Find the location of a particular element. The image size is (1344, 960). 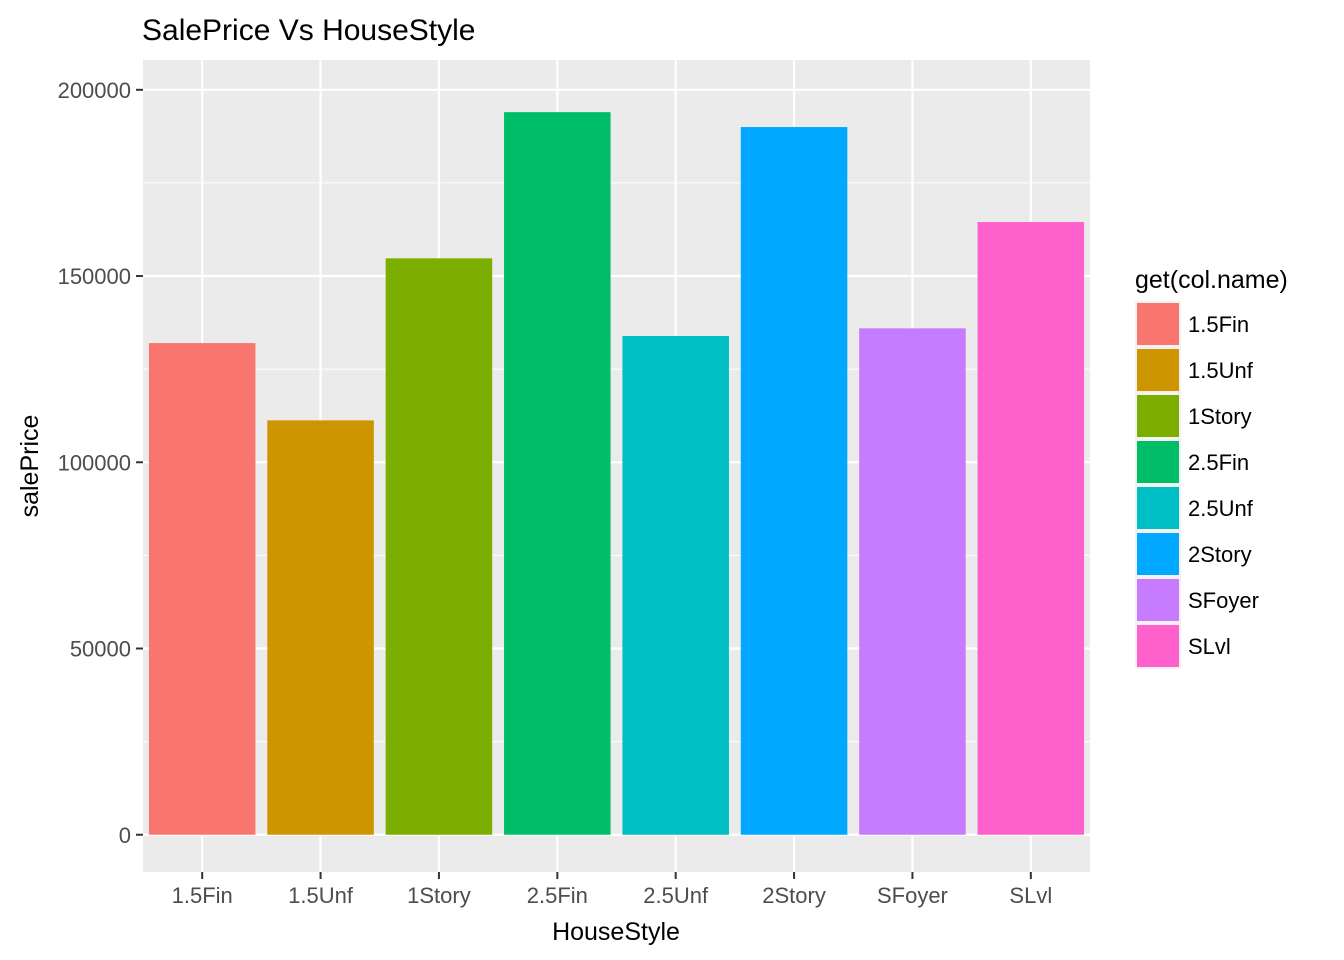

legend-label: SLvl is located at coordinates (1209, 646).